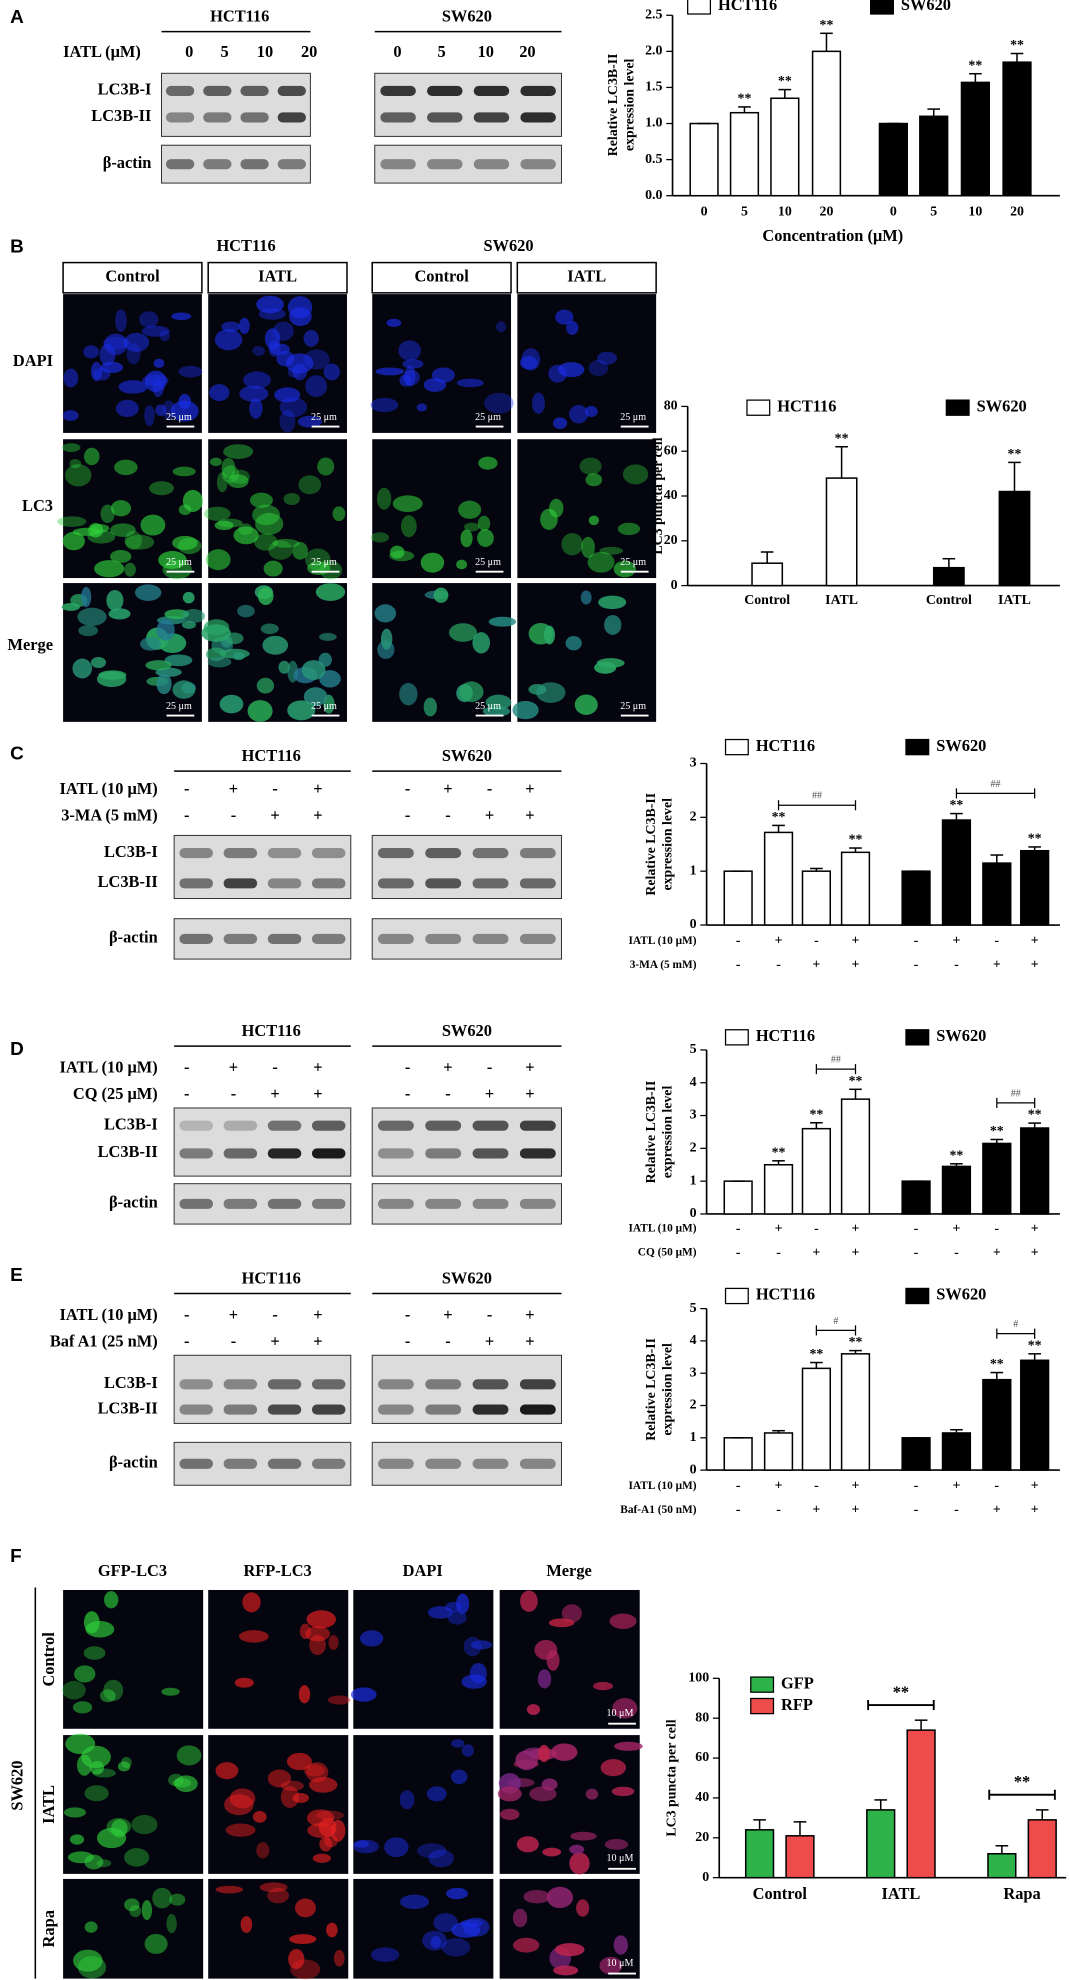 The height and width of the screenshot is (1980, 1070). I want to click on x-tick-label: 0, so click(704, 211).